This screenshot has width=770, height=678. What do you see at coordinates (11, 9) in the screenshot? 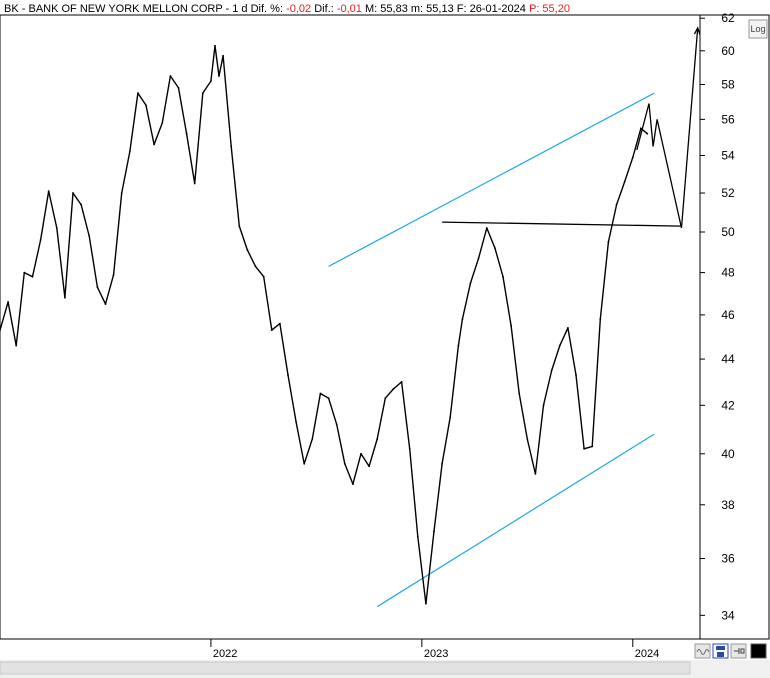
I see `header-ticker: BK` at bounding box center [11, 9].